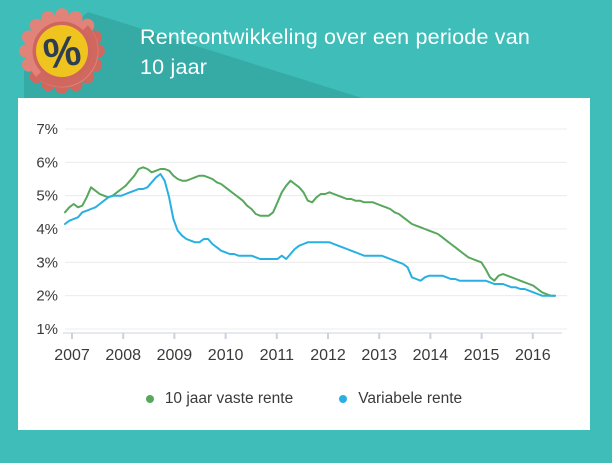  I want to click on x-axis-label: 2011, so click(277, 355).